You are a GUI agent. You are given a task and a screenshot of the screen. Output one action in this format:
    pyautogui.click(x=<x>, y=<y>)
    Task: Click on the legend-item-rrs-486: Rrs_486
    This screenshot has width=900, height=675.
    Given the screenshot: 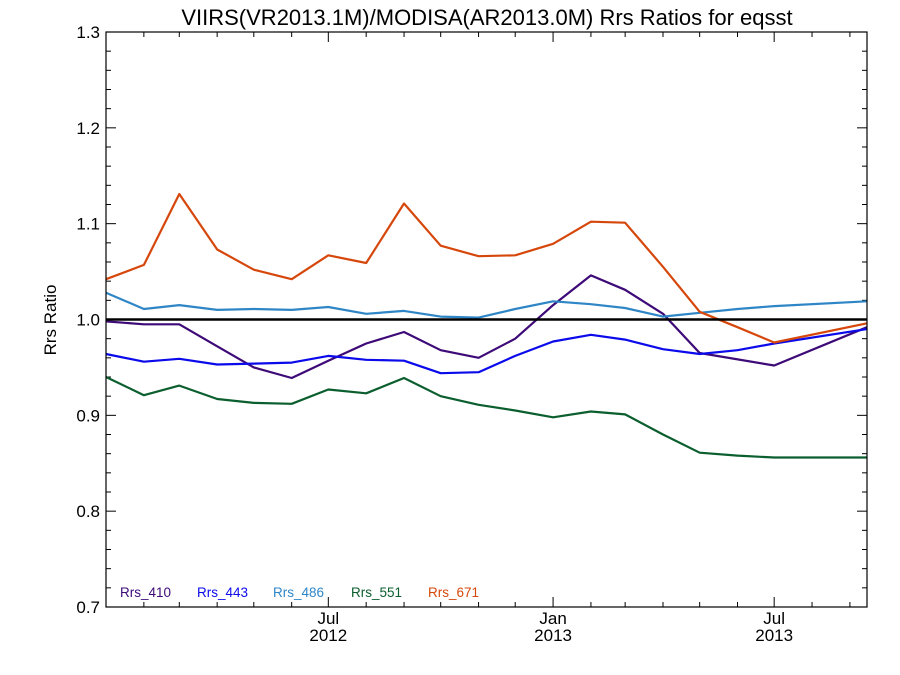 What is the action you would take?
    pyautogui.click(x=298, y=592)
    